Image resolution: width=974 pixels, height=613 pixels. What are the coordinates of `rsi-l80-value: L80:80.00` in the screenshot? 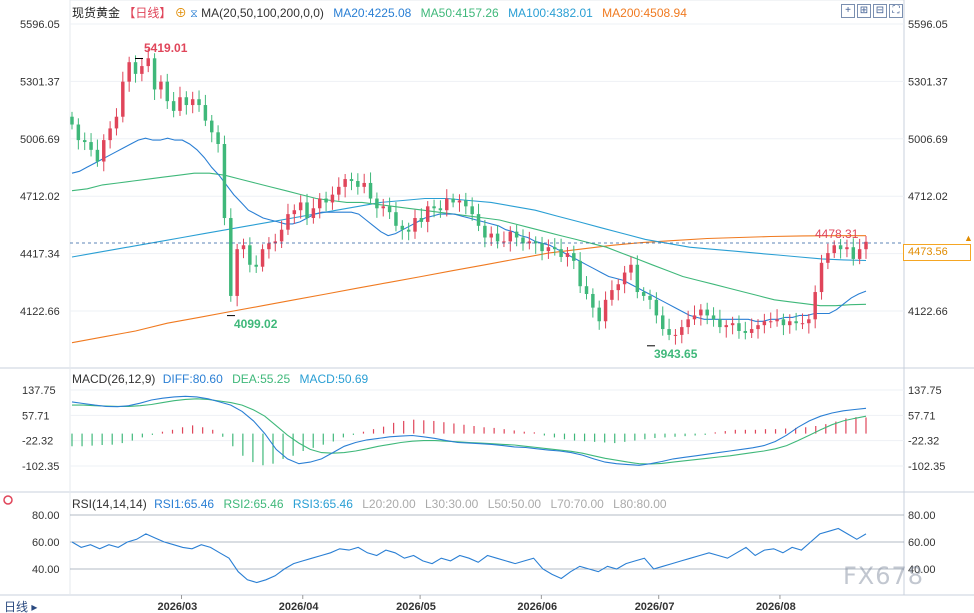 It's located at (640, 504).